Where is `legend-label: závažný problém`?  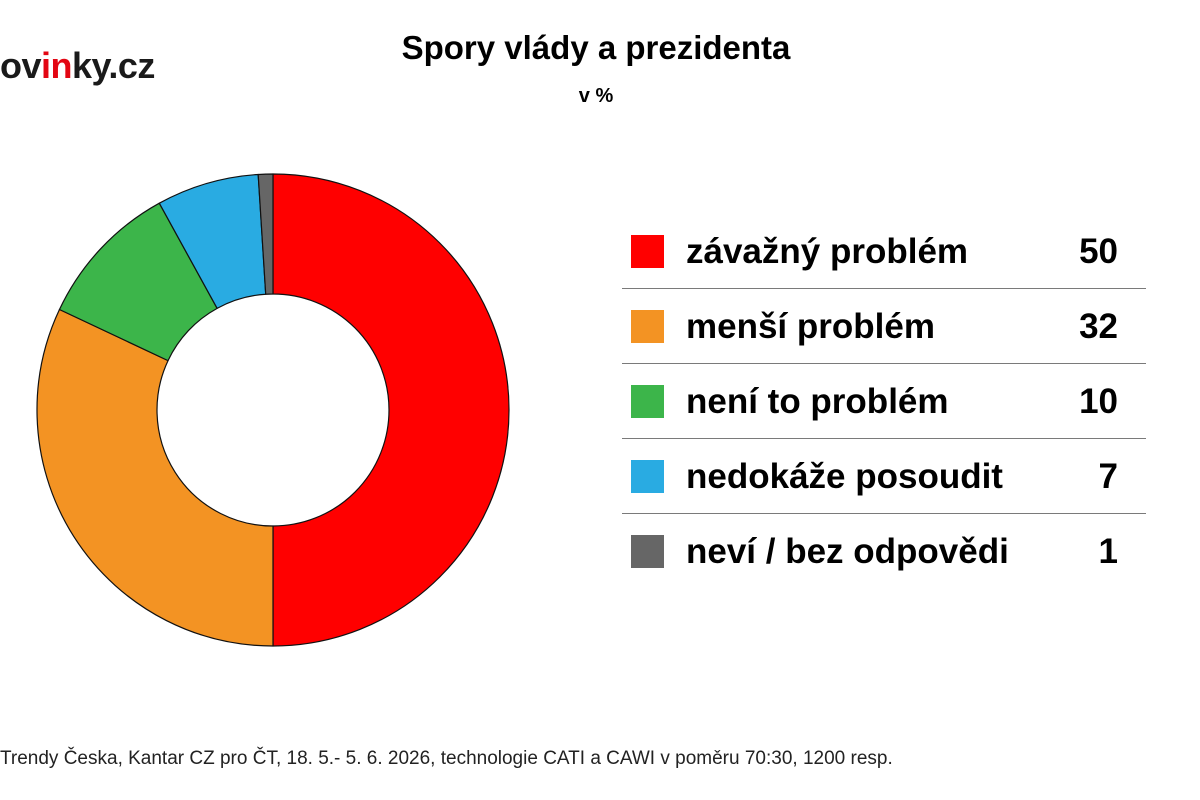 legend-label: závažný problém is located at coordinates (827, 251).